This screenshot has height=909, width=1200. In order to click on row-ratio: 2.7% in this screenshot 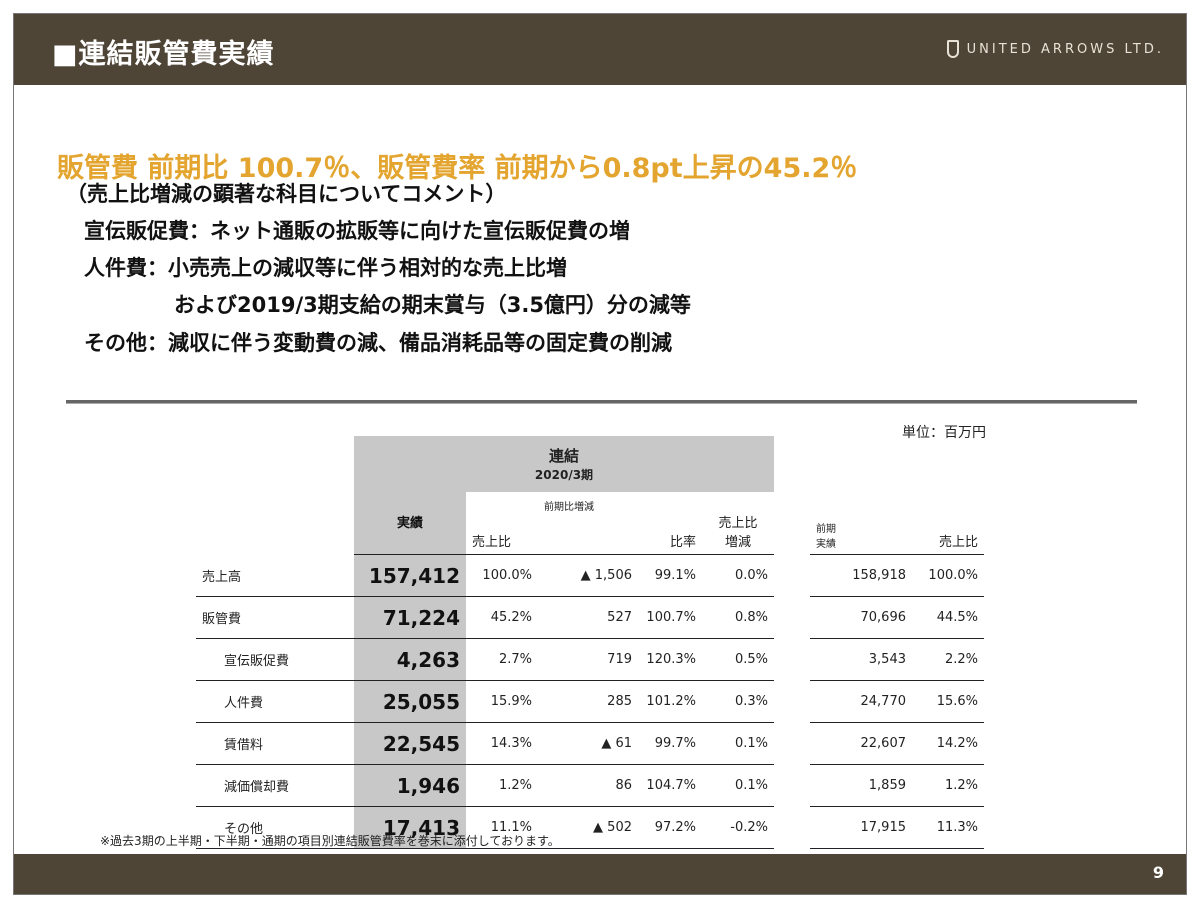, I will do `click(502, 659)`.